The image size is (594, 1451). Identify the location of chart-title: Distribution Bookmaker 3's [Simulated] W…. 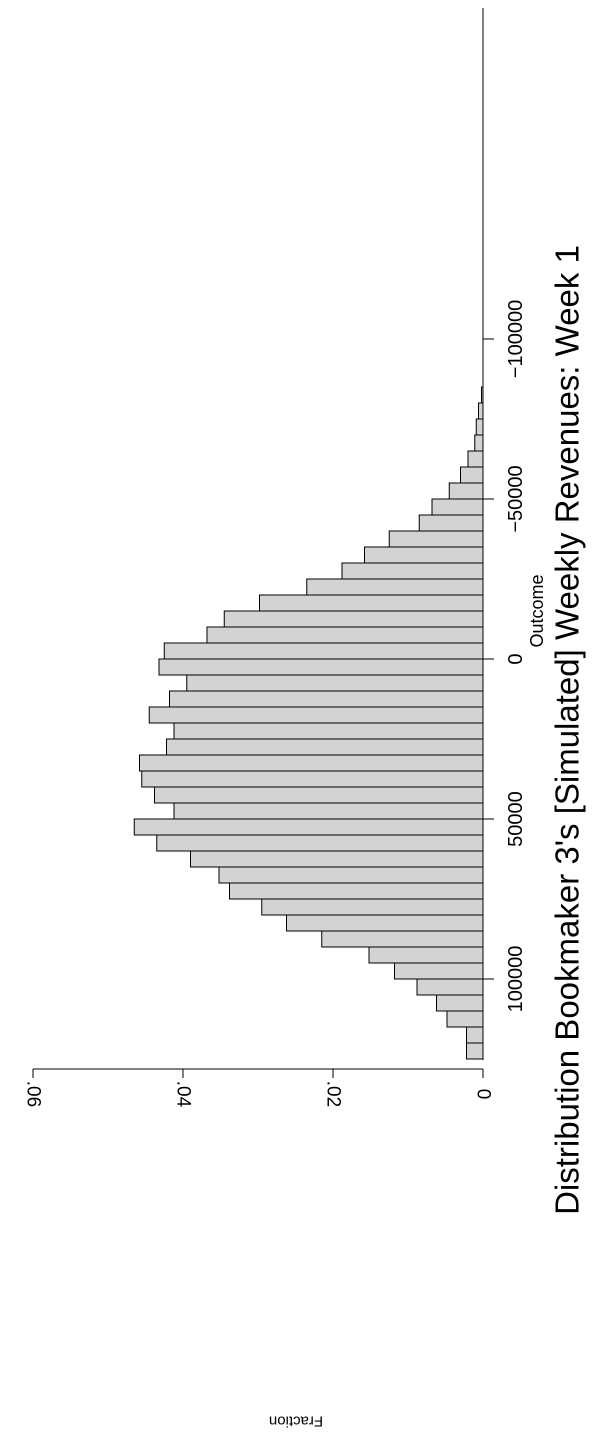
(567, 730).